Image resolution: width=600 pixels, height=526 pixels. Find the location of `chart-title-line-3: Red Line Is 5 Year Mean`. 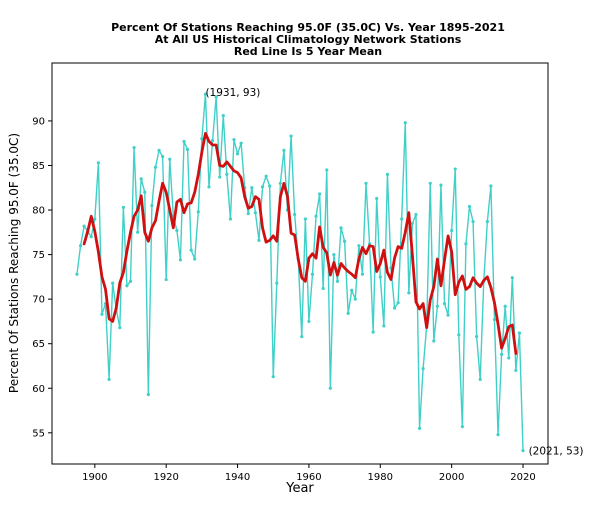

chart-title-line-3: Red Line Is 5 Year Mean is located at coordinates (308, 51).